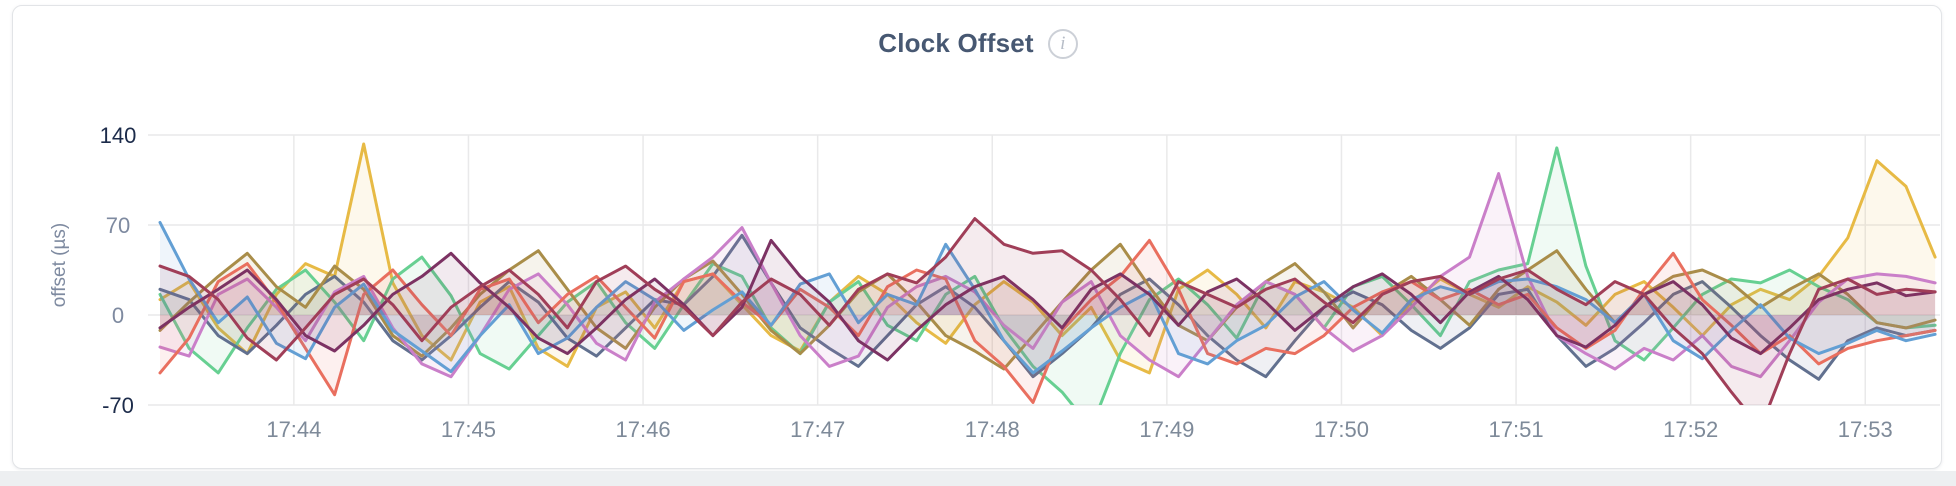  Describe the element at coordinates (1062, 43) in the screenshot. I see `info-icon: i` at that location.